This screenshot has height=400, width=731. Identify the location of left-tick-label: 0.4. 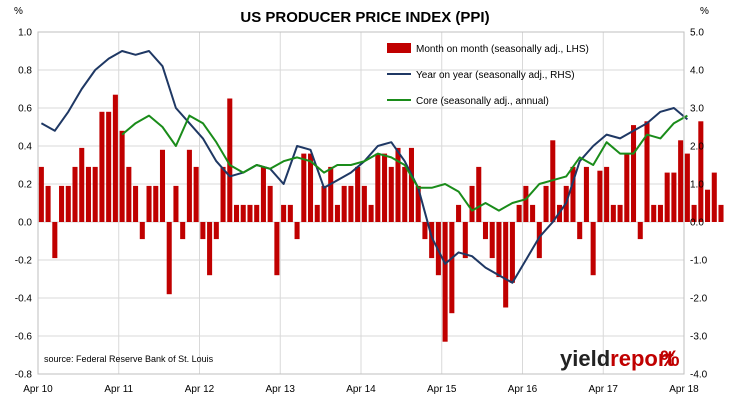
(25, 147).